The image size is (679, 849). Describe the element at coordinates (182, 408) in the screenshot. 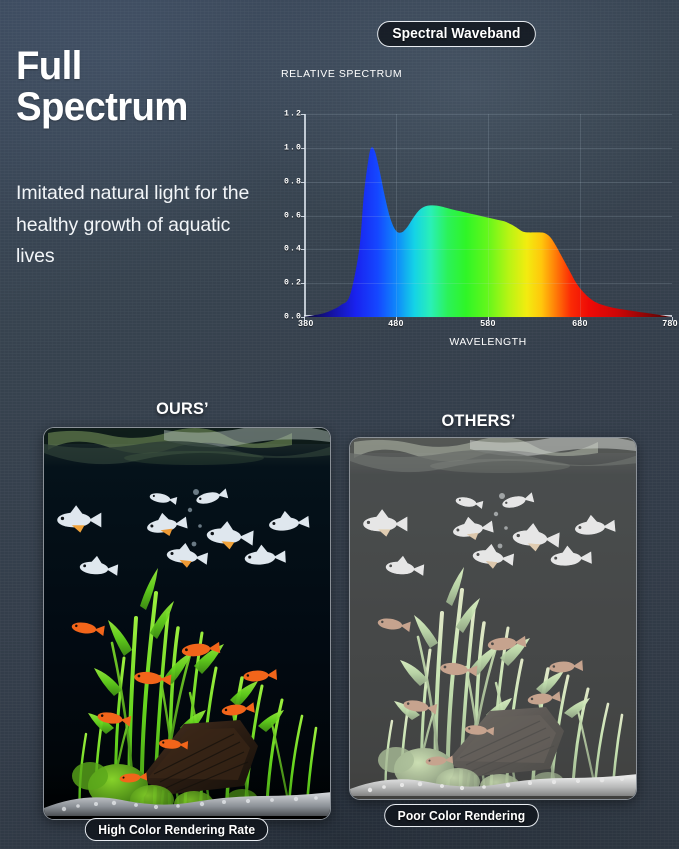

I see `ours-heading: OURS’` at that location.